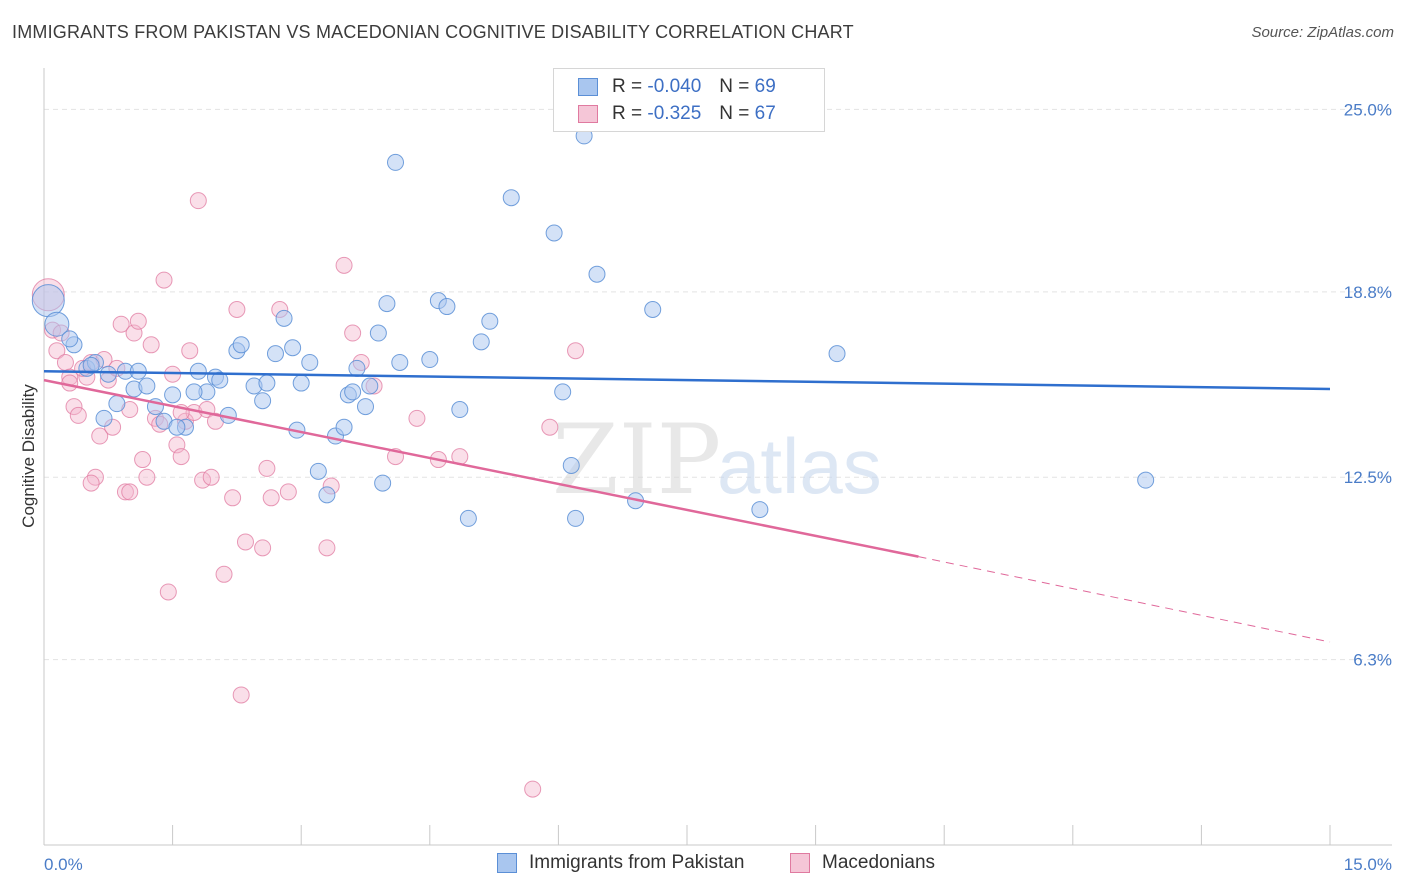 The image size is (1406, 892). Describe the element at coordinates (799, 466) in the screenshot. I see `watermark-atlas: atlas` at that location.